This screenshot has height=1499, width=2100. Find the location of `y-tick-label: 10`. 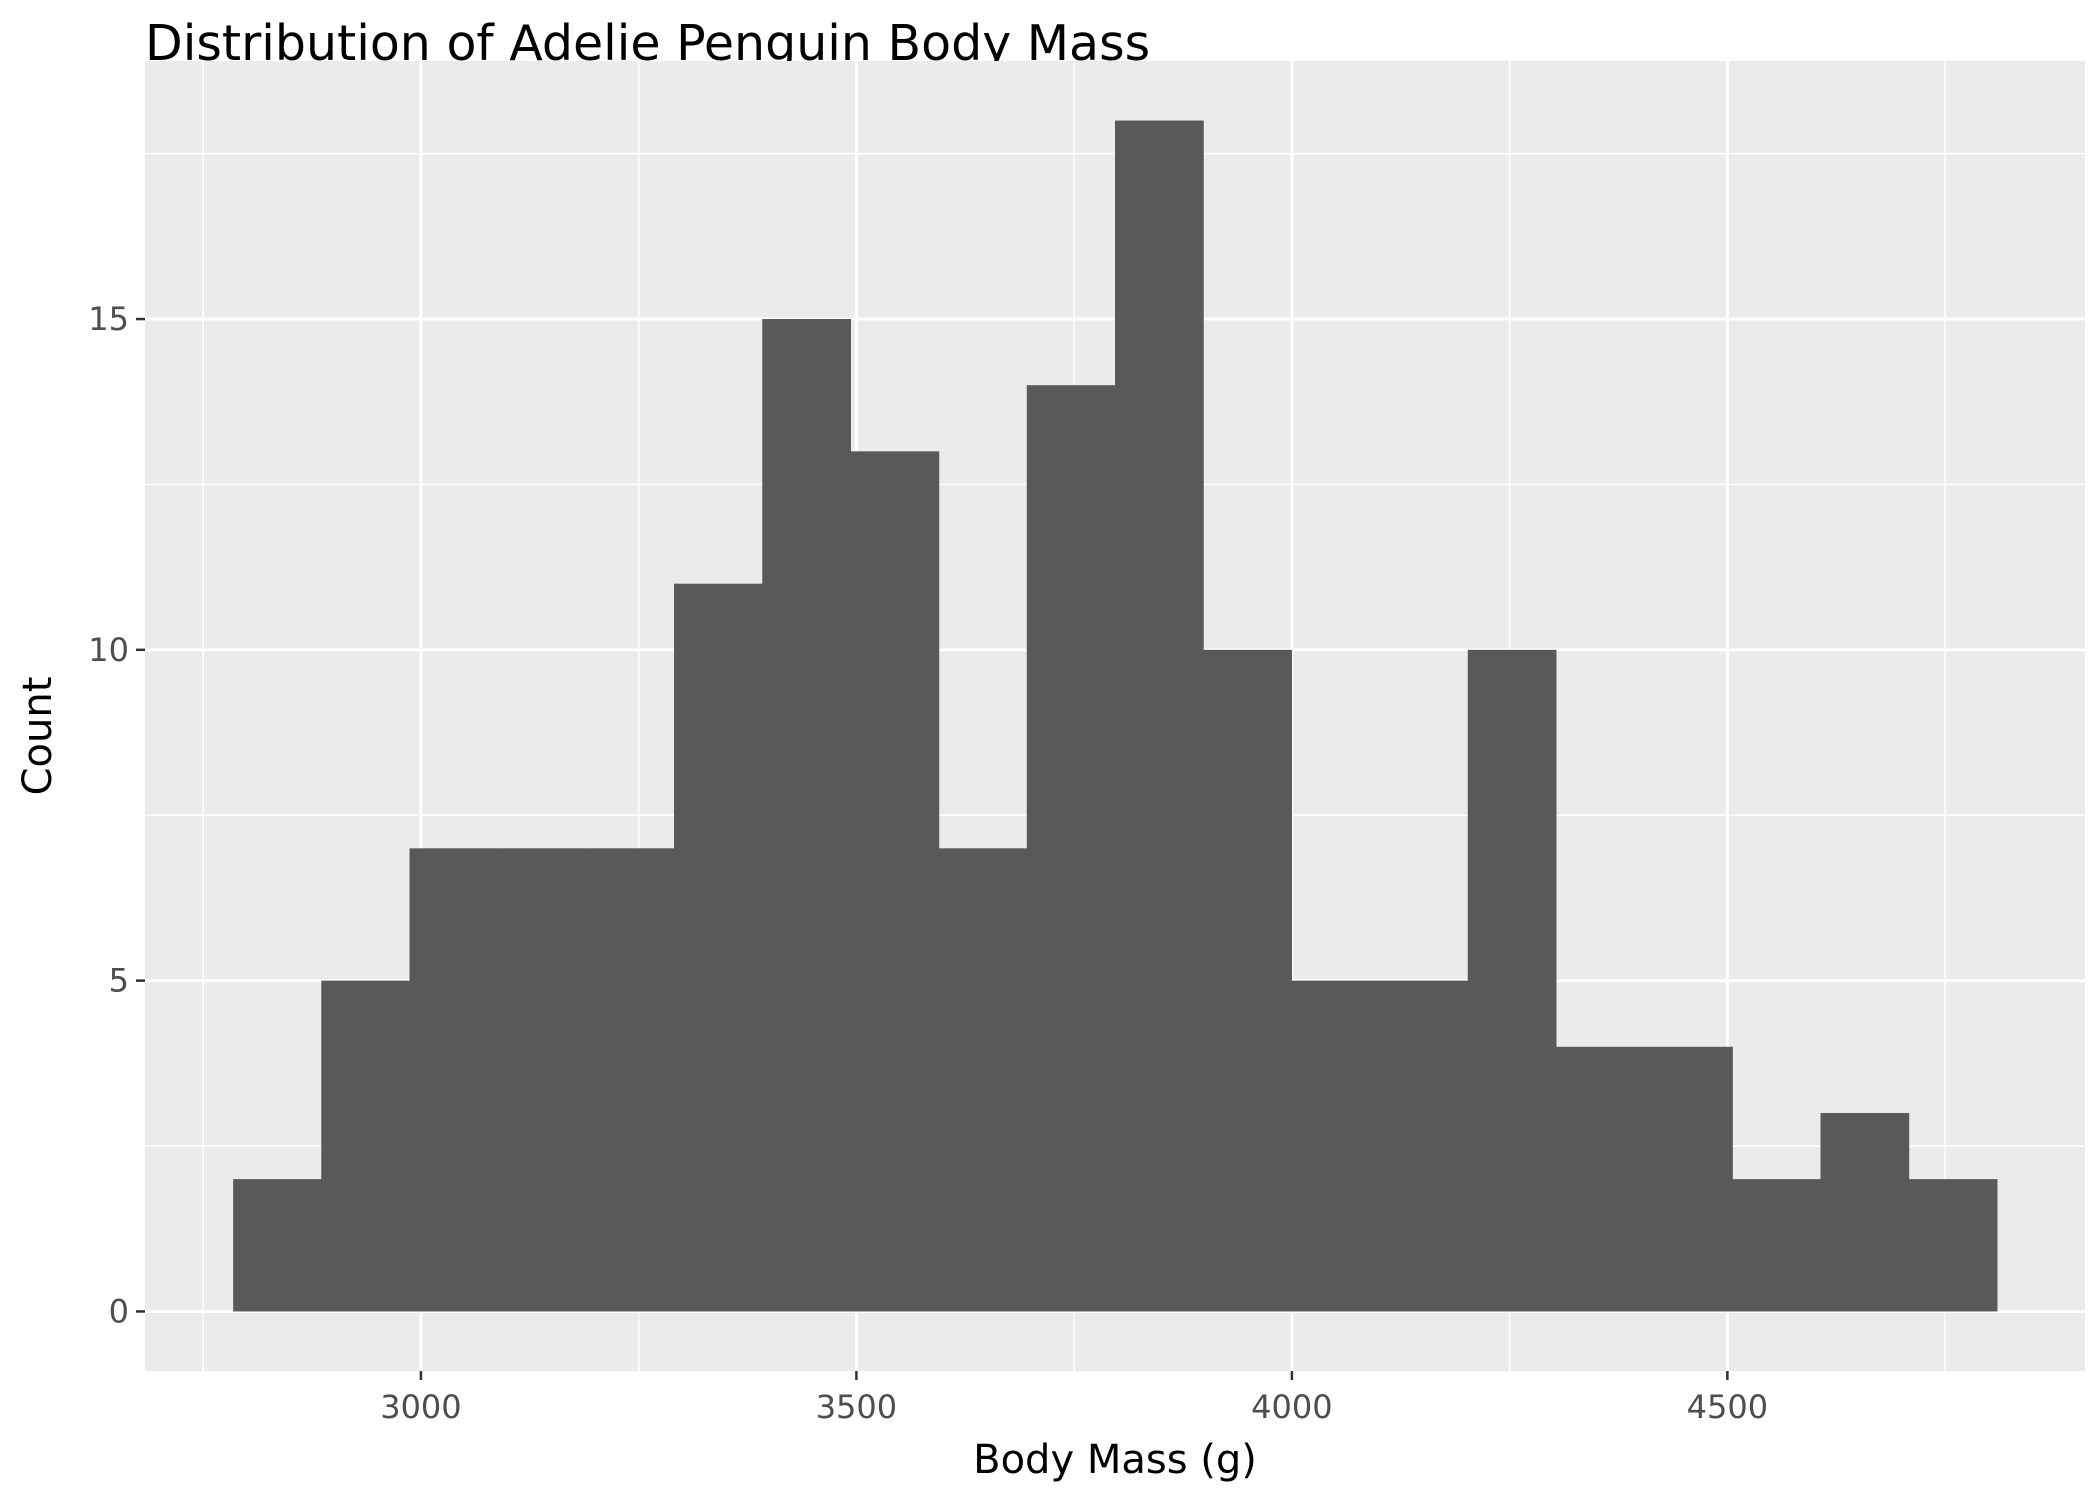

y-tick-label: 10 is located at coordinates (108, 650).